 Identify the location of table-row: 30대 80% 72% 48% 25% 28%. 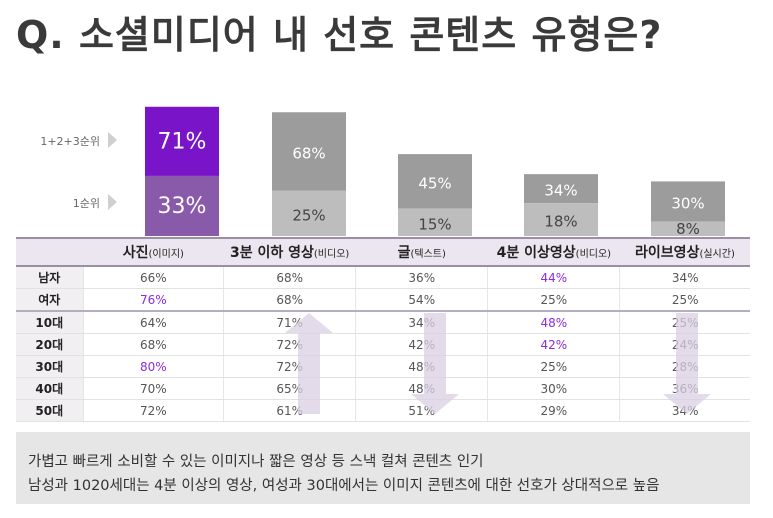
(383, 366).